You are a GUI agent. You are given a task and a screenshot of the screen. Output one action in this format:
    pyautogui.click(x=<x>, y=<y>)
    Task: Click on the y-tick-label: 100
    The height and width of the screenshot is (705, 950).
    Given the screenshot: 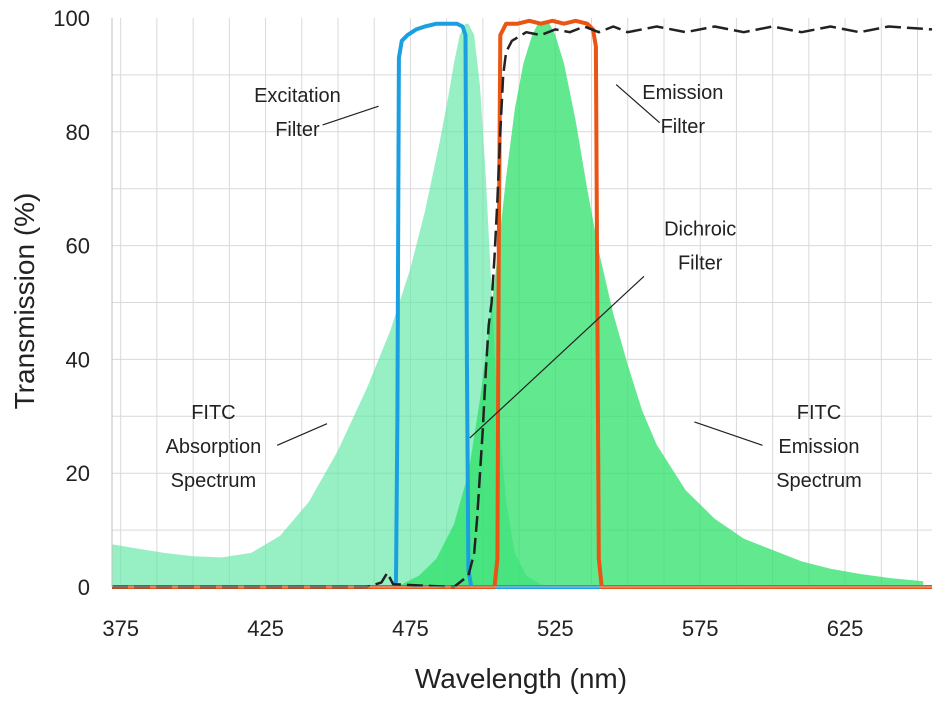 What is the action you would take?
    pyautogui.click(x=71, y=18)
    